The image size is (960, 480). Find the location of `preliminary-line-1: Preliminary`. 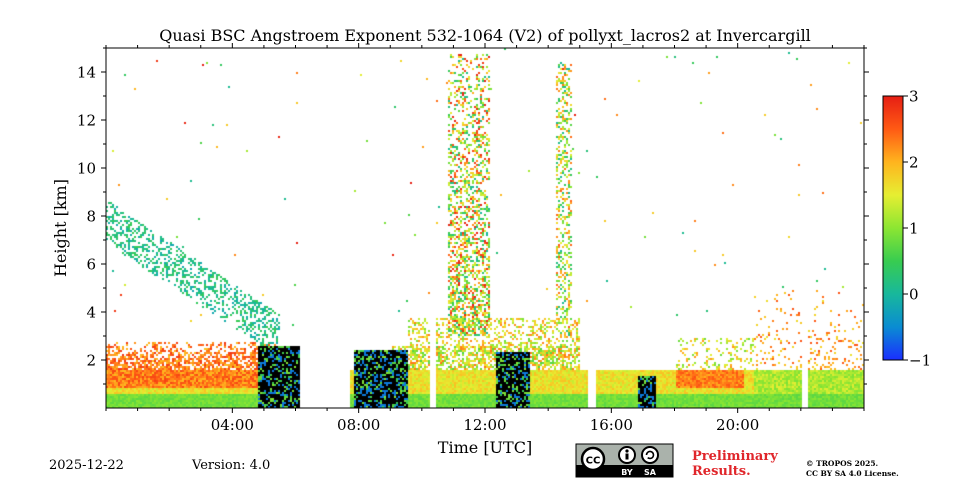

preliminary-line-1: Preliminary is located at coordinates (735, 456).